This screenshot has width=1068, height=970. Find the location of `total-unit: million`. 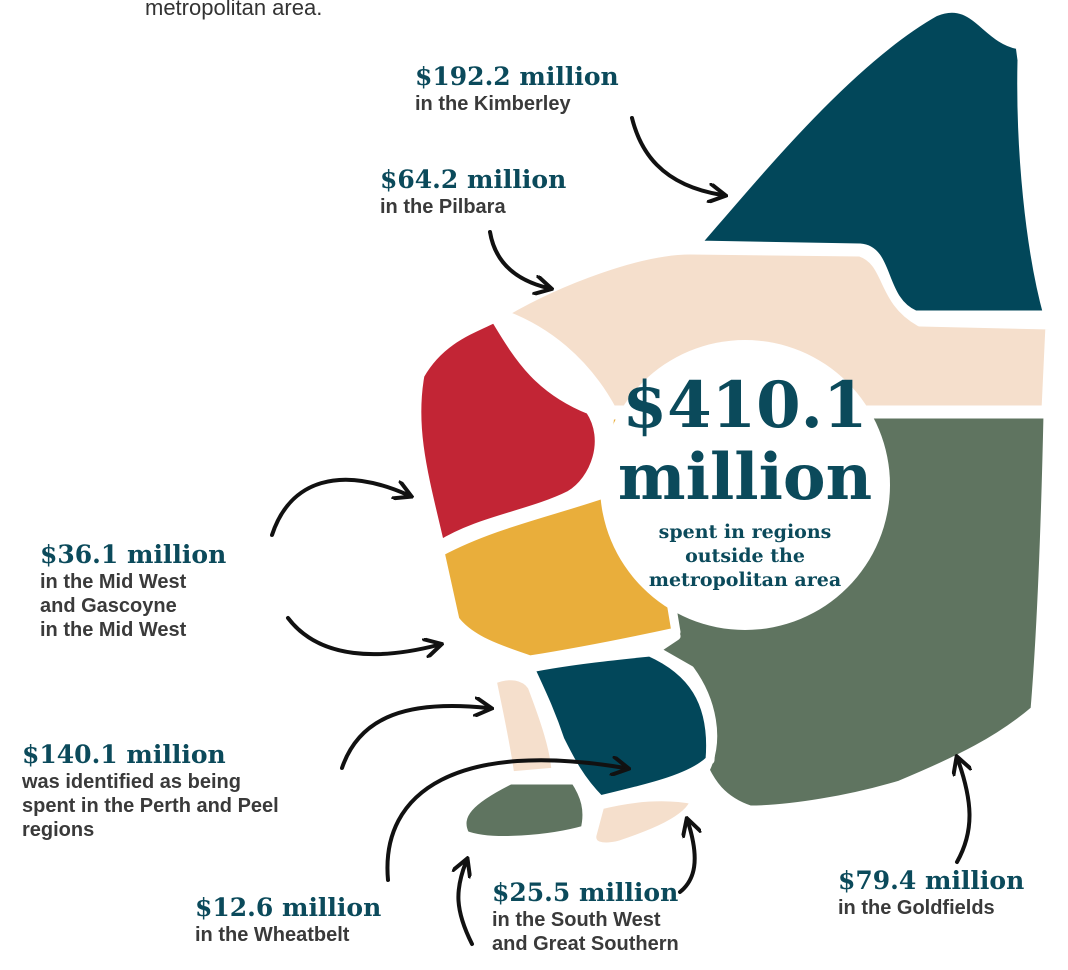

total-unit: million is located at coordinates (745, 477).